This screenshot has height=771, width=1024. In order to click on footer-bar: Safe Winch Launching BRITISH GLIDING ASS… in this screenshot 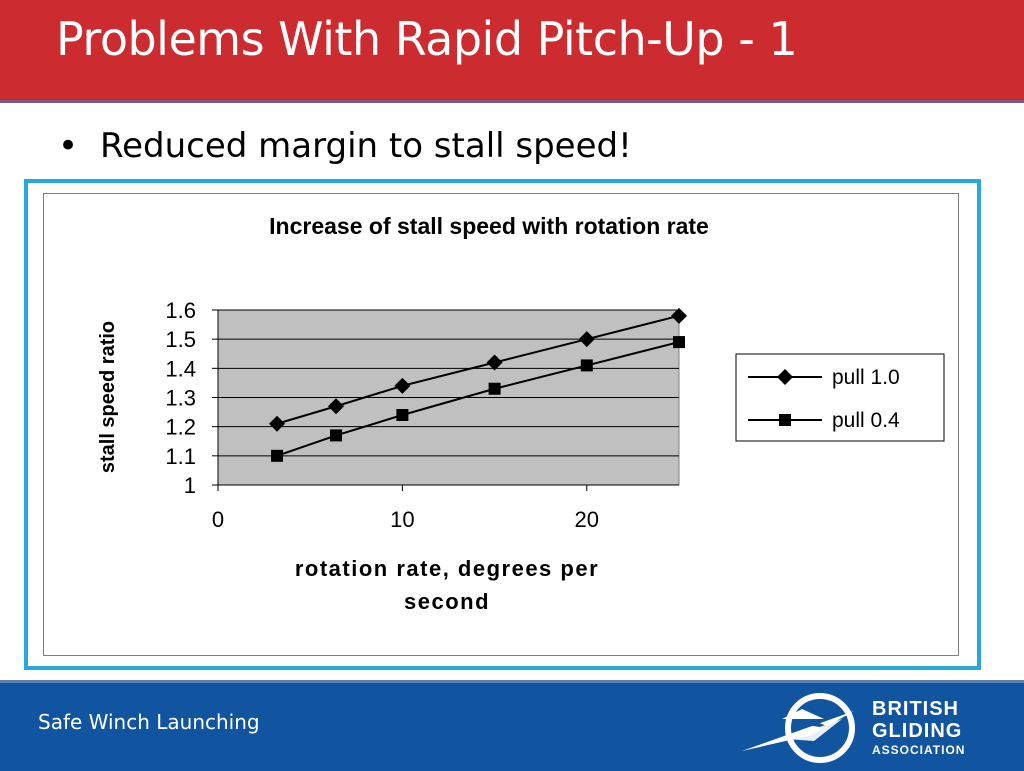, I will do `click(512, 725)`.